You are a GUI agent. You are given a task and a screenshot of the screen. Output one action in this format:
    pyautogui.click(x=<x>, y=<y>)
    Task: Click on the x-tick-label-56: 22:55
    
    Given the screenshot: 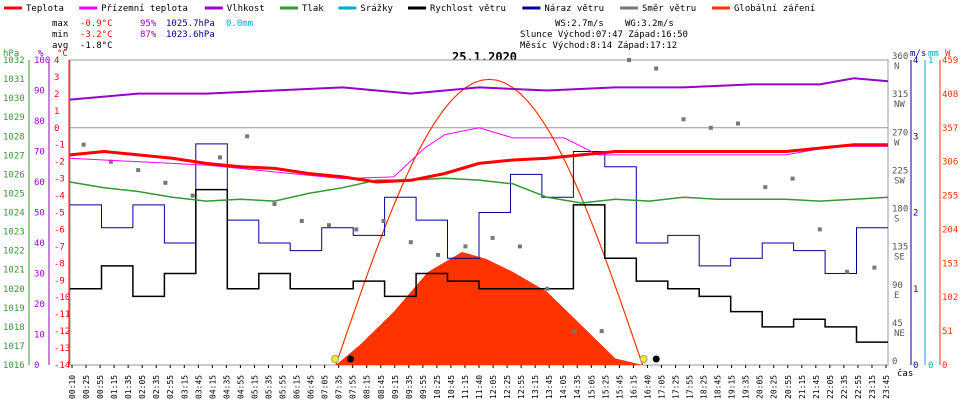 What is the action you would take?
    pyautogui.click(x=858, y=387)
    